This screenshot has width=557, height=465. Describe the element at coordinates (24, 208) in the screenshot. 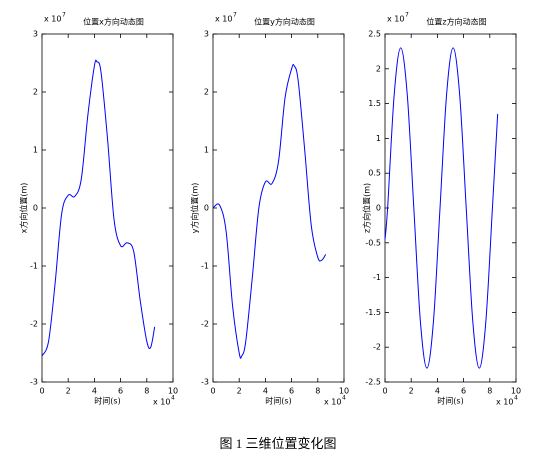

I see `y-axis-label: x方向位置(m)` at that location.